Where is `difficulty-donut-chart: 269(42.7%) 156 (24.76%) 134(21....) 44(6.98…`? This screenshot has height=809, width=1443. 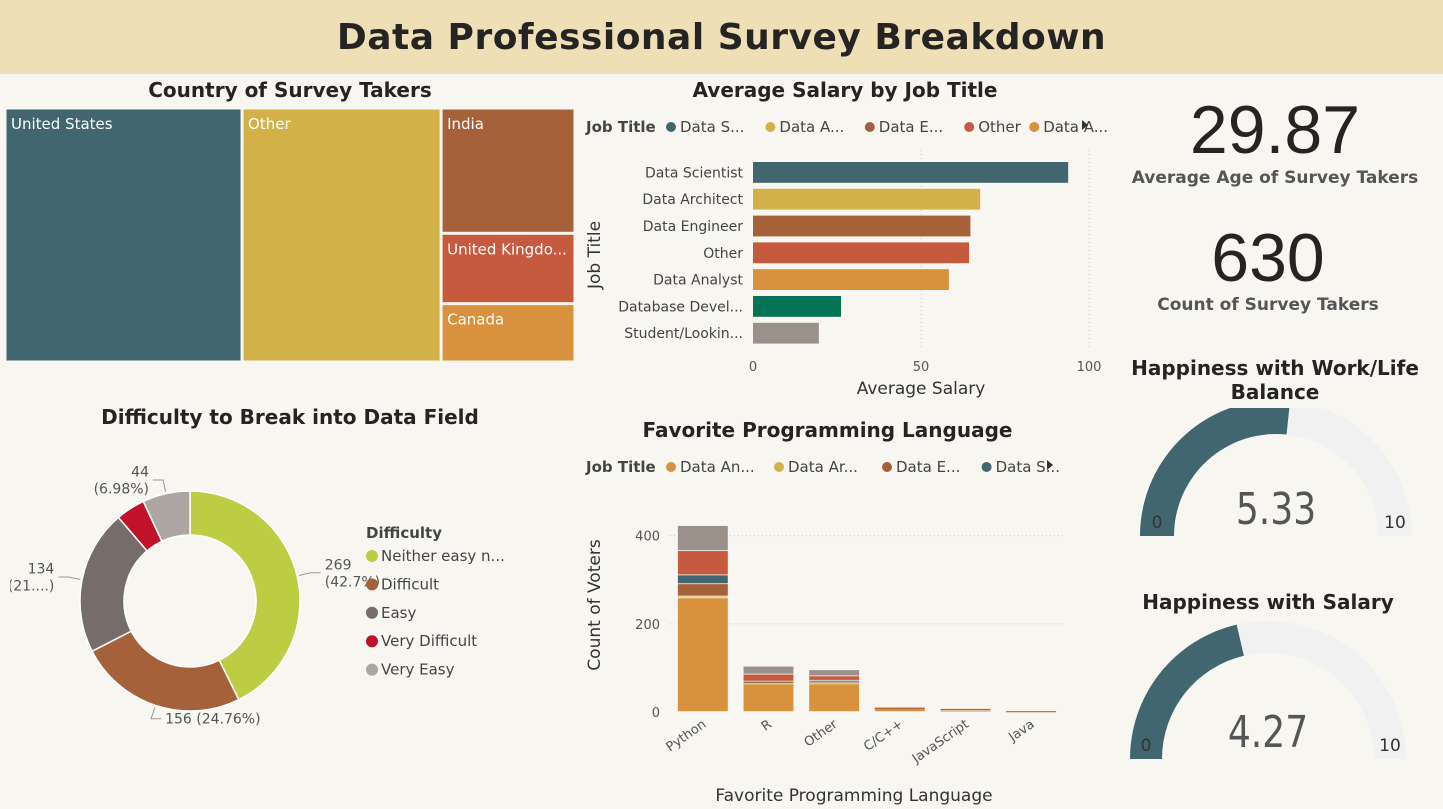
difficulty-donut-chart: 269(42.7%) 156 (24.76%) 134(21....) 44(6.98… is located at coordinates (290, 605).